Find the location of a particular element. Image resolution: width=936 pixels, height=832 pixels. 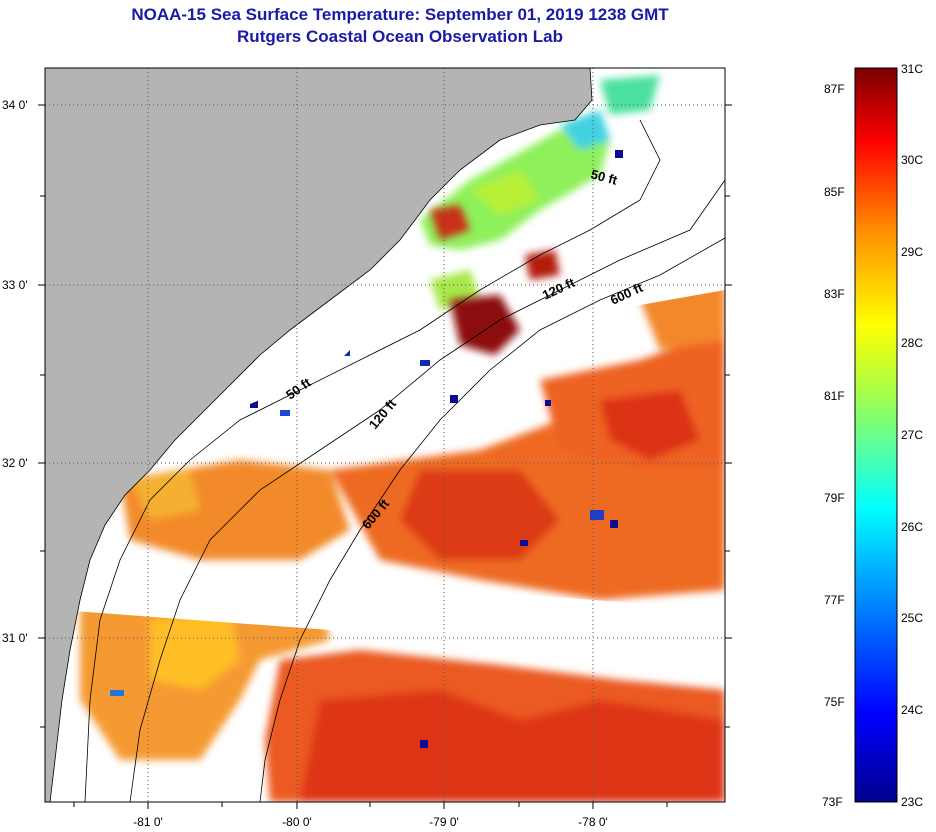

cb-c-25: 25C is located at coordinates (912, 618).